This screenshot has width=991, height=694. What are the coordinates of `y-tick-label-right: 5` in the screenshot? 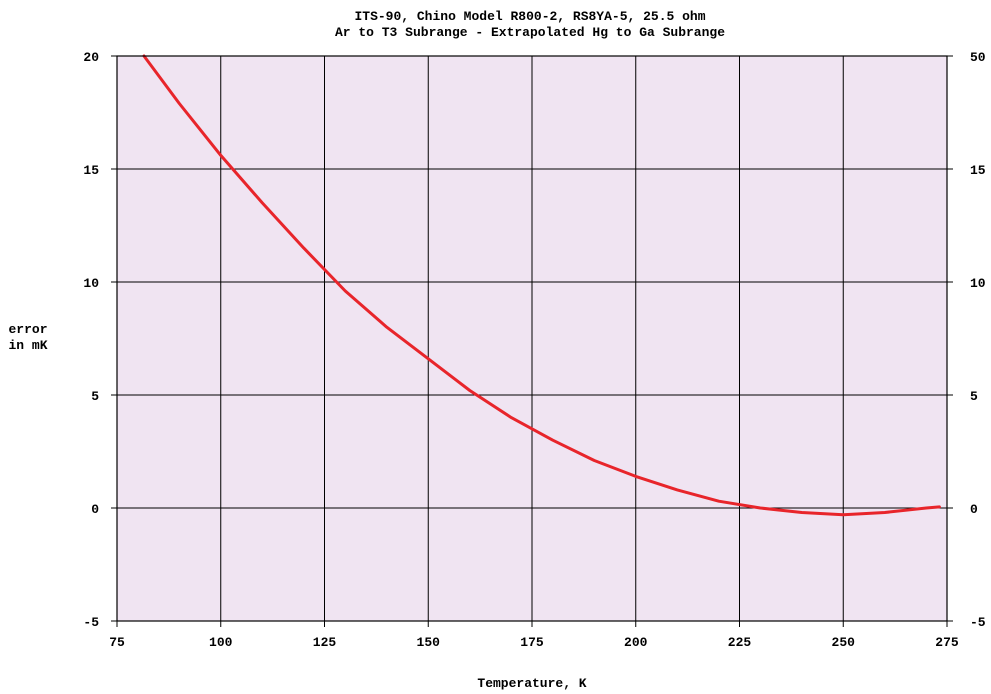 It's located at (974, 396).